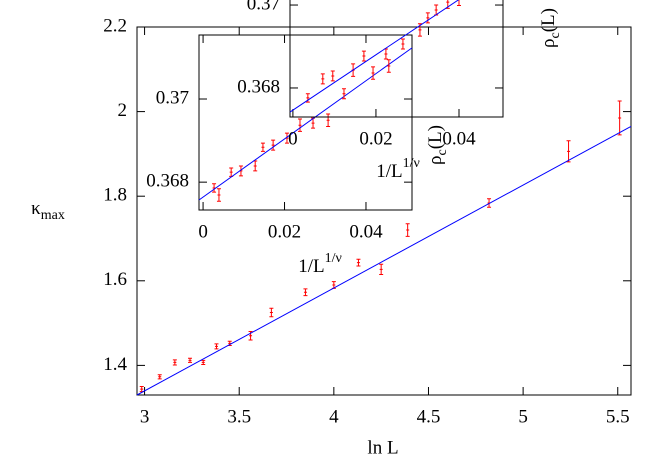  What do you see at coordinates (36, 208) in the screenshot?
I see `y-axis-label-text: κ` at bounding box center [36, 208].